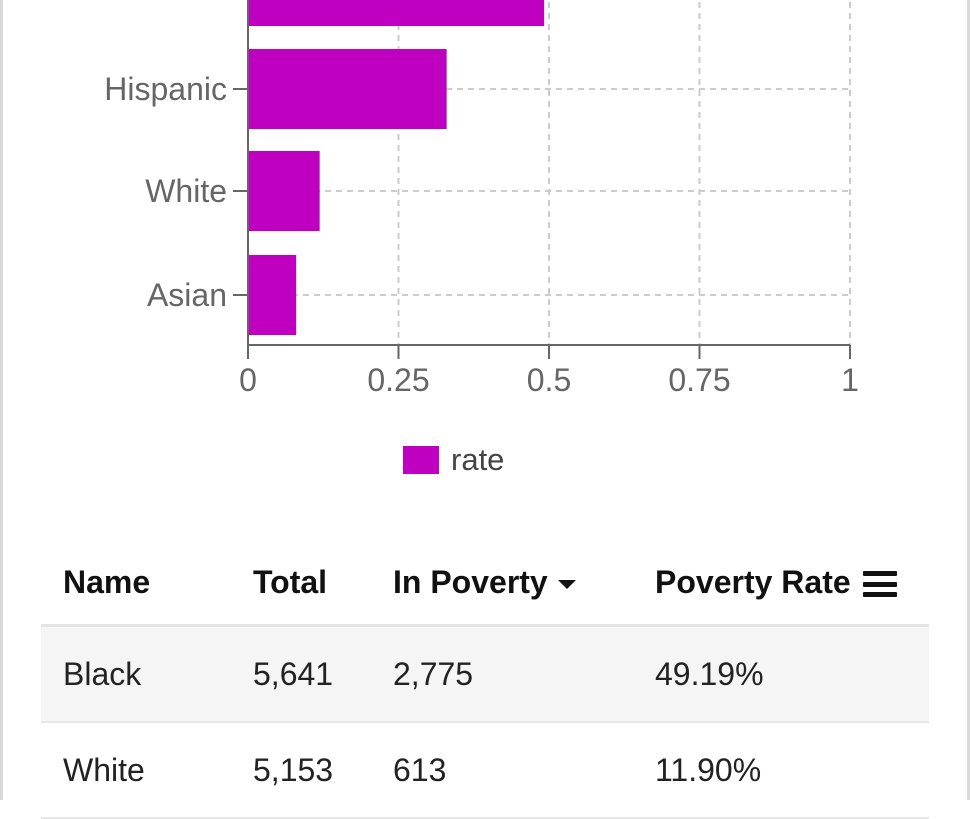 The width and height of the screenshot is (970, 819). What do you see at coordinates (566, 584) in the screenshot?
I see `caret-down-icon` at bounding box center [566, 584].